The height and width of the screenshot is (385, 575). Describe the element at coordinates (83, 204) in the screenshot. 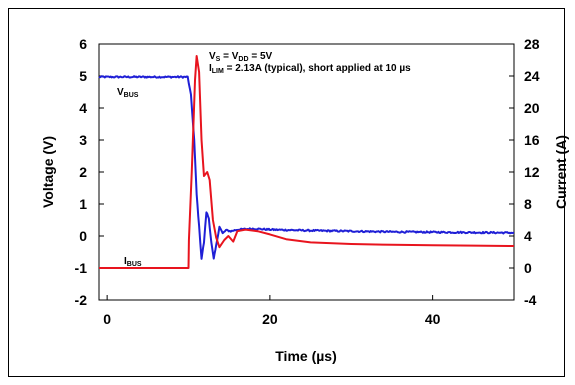

I see `y-left-tick-label: 1` at that location.